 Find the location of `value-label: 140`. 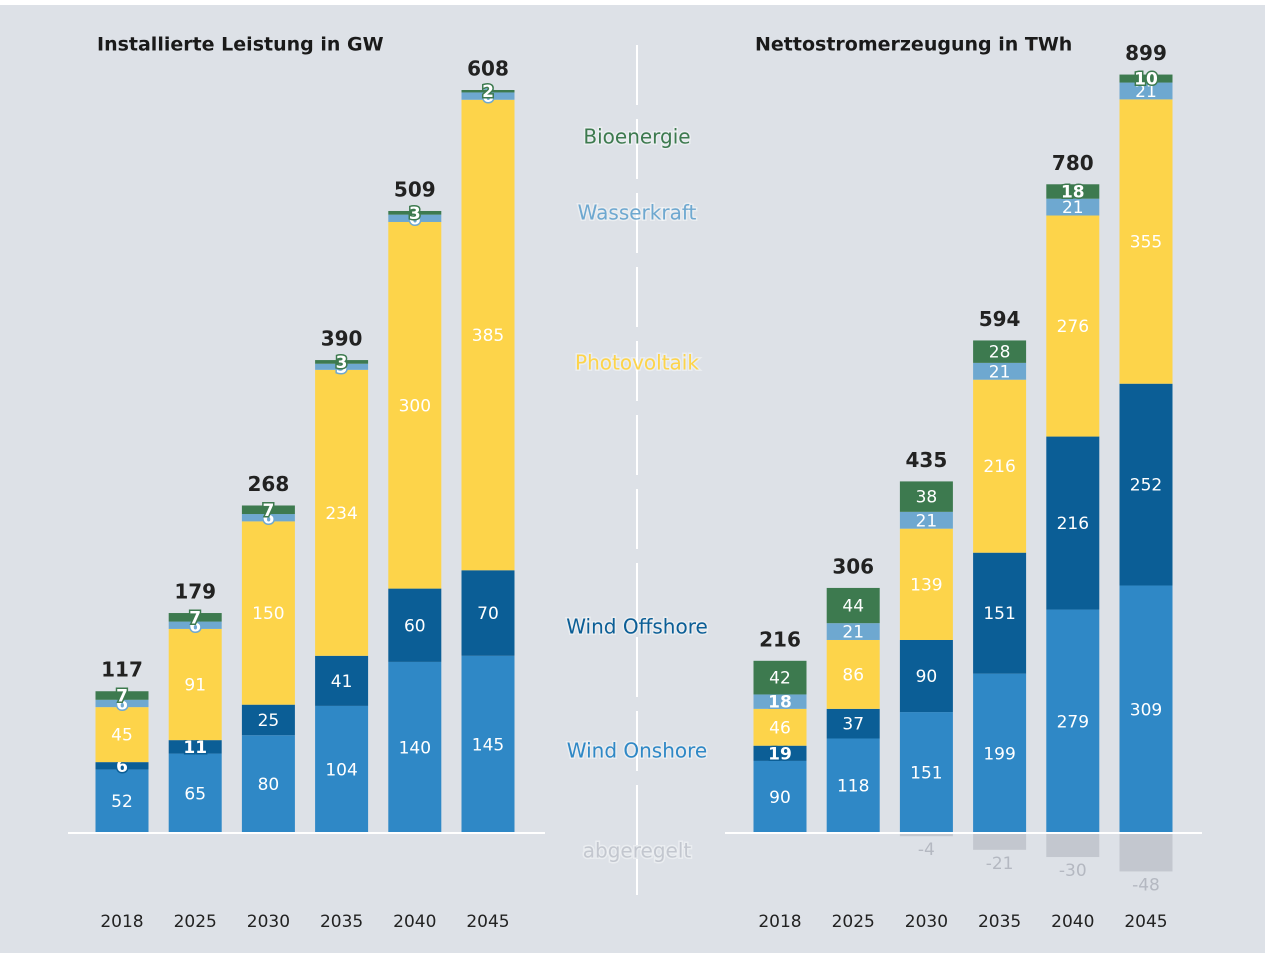

value-label: 140 is located at coordinates (415, 748).